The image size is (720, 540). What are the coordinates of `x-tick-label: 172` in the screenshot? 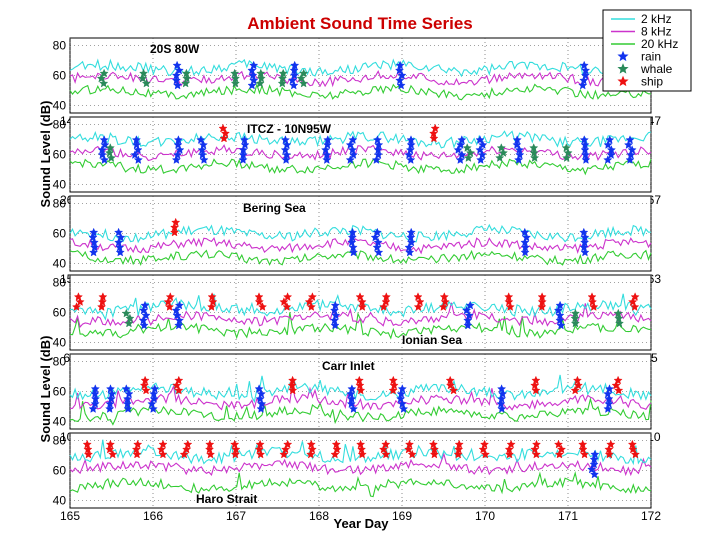 It's located at (651, 516).